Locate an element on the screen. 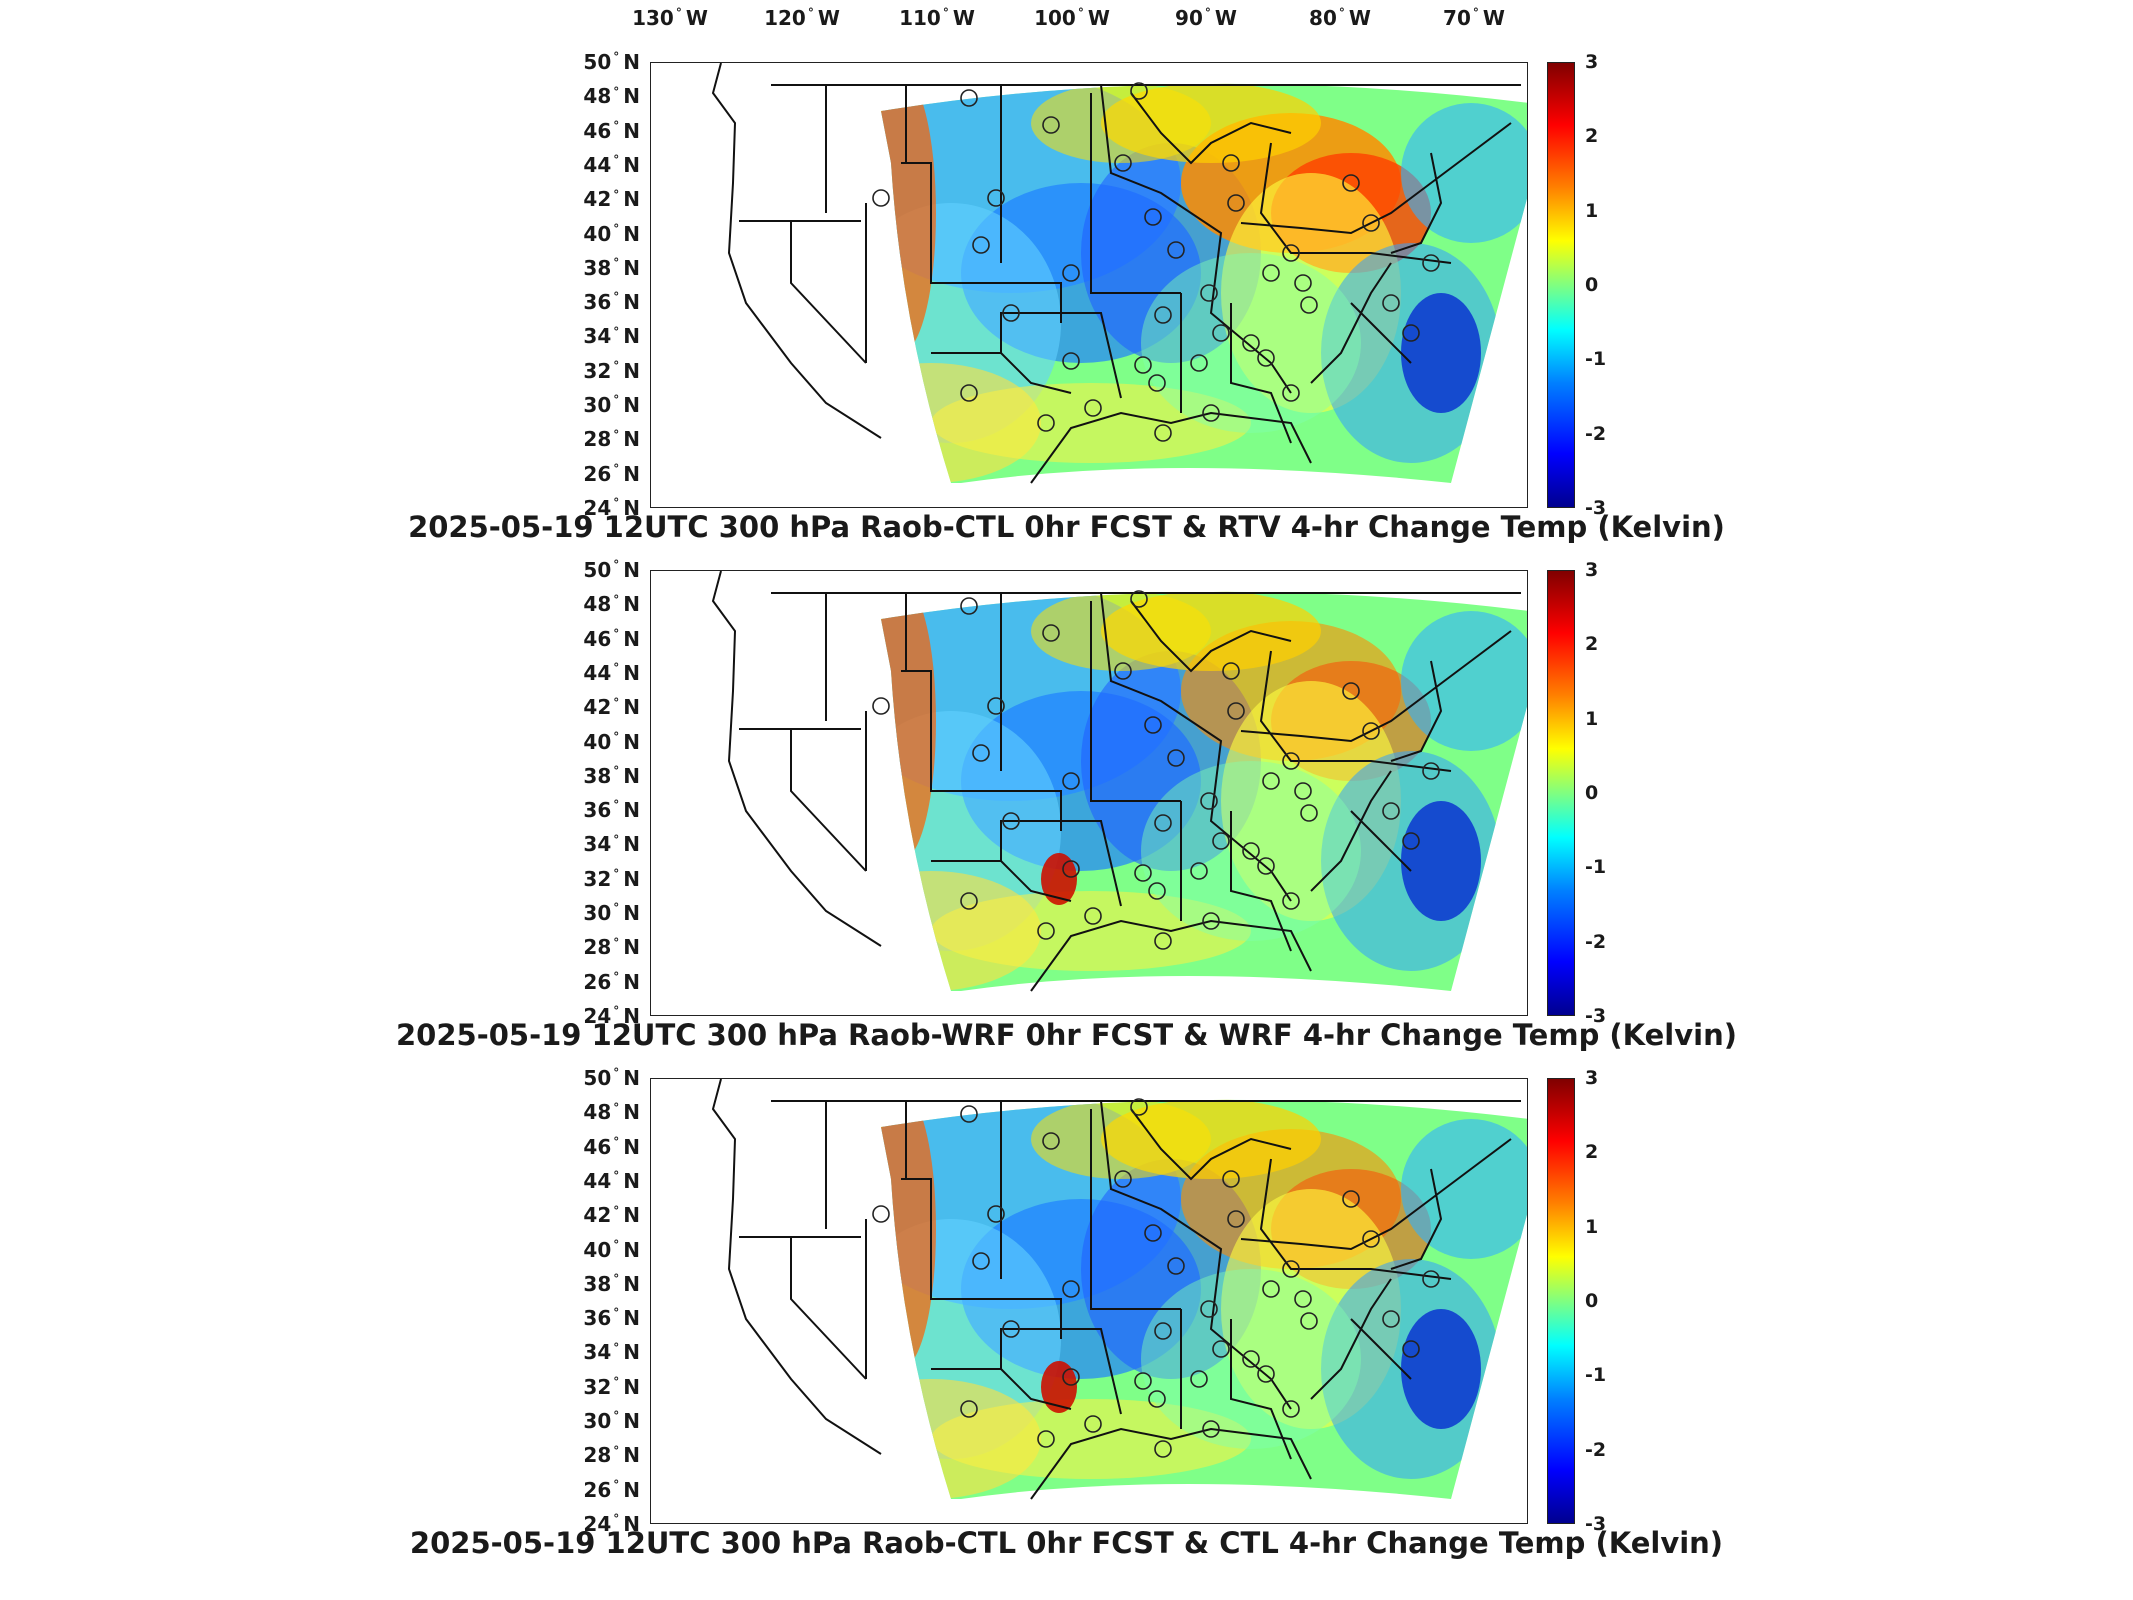 The height and width of the screenshot is (1600, 2133). lat-tick-label: 50 ° N is located at coordinates (611, 1078).